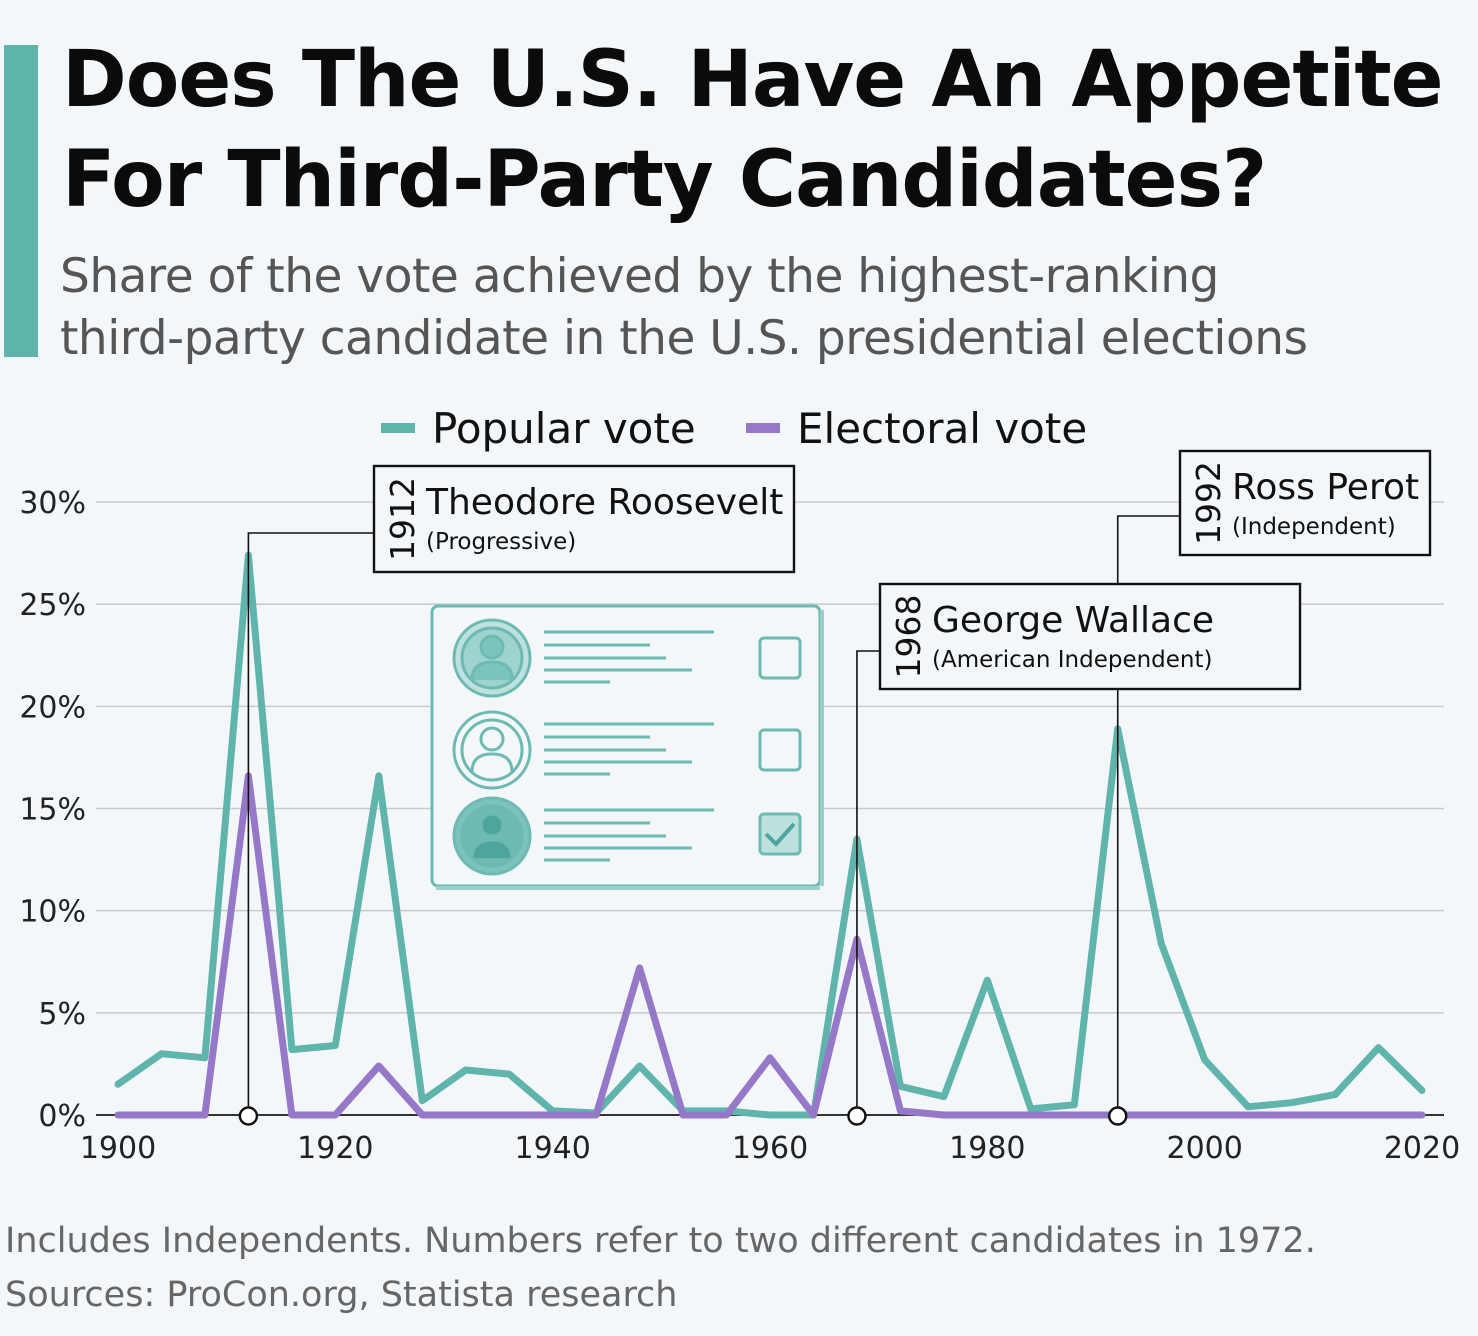 This screenshot has width=1478, height=1336. I want to click on legend-swatch-electoral, so click(763, 428).